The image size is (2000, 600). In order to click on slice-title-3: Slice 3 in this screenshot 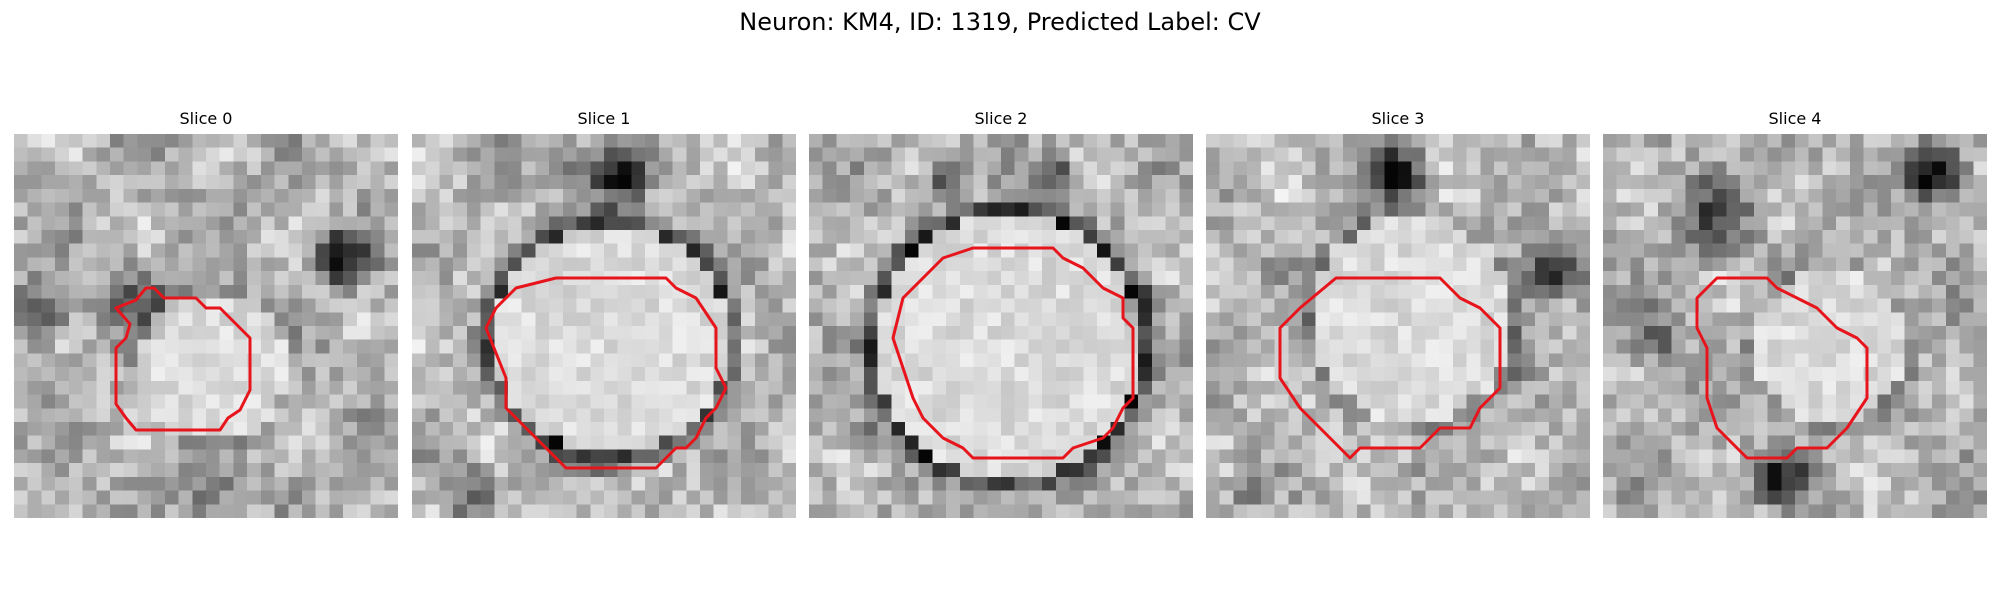, I will do `click(1398, 118)`.